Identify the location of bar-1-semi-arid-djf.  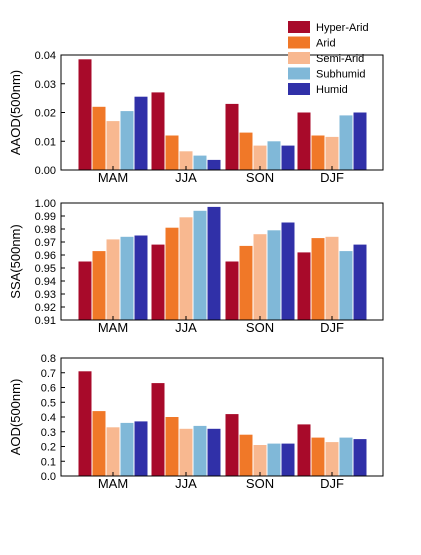
(332, 278).